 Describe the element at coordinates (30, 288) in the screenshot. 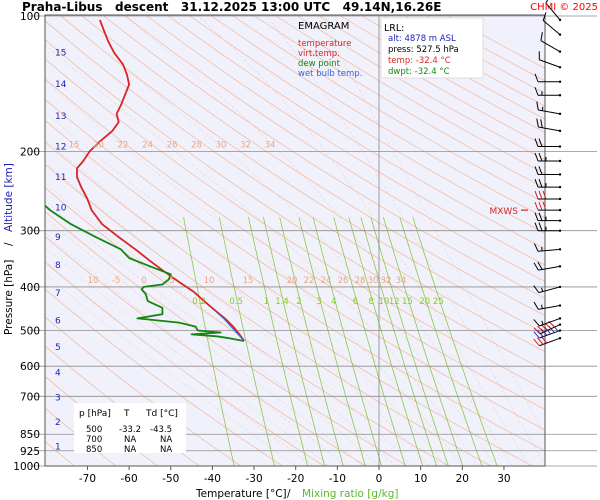

I see `pressure-tick-label: 400` at that location.